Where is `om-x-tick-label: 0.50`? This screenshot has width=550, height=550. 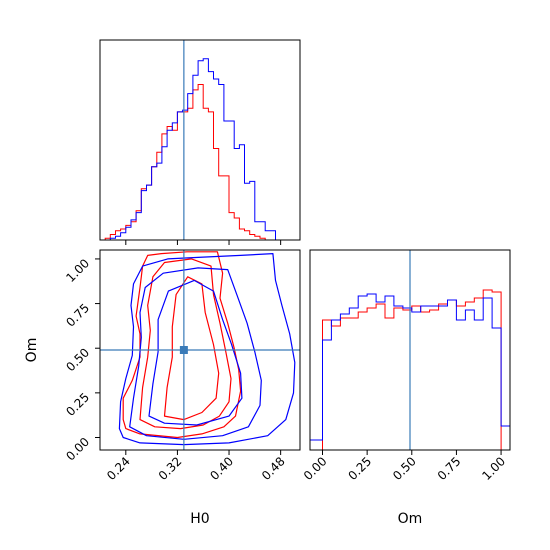 om-x-tick-label: 0.50 is located at coordinates (404, 468).